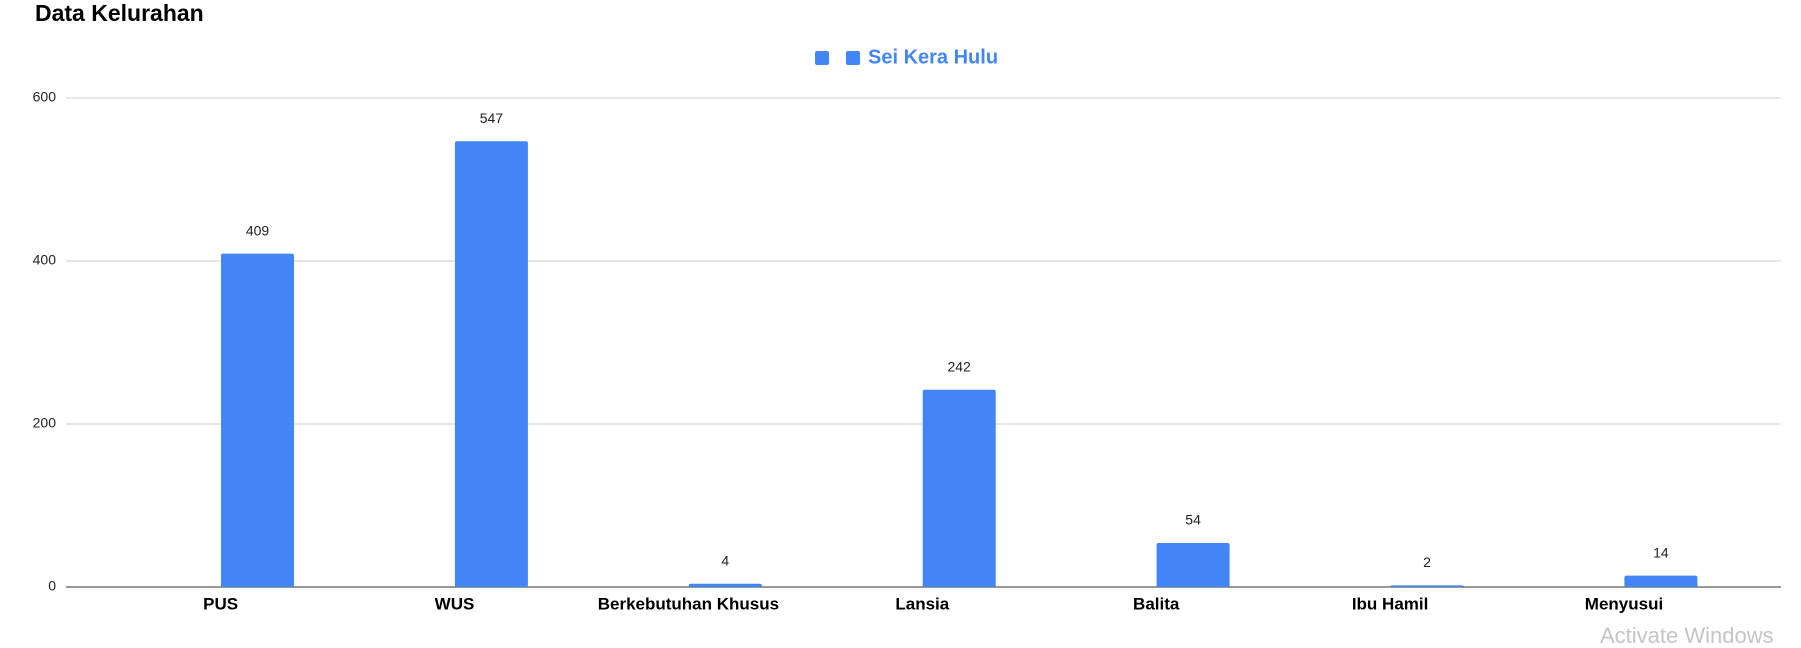 The width and height of the screenshot is (1801, 648). I want to click on x-tick-label: WUS, so click(455, 603).